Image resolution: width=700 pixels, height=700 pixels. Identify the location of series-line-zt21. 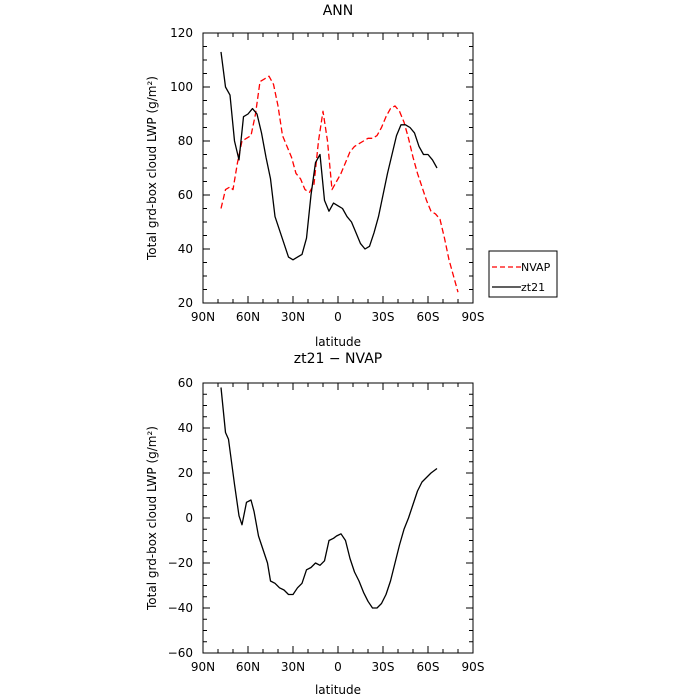
(329, 156).